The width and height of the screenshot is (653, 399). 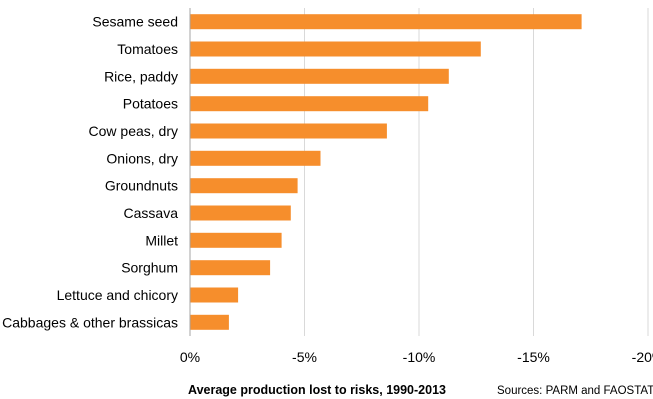 I want to click on x-tick-labels: 0% -5% -10% -15% -20%, so click(x=416, y=357).